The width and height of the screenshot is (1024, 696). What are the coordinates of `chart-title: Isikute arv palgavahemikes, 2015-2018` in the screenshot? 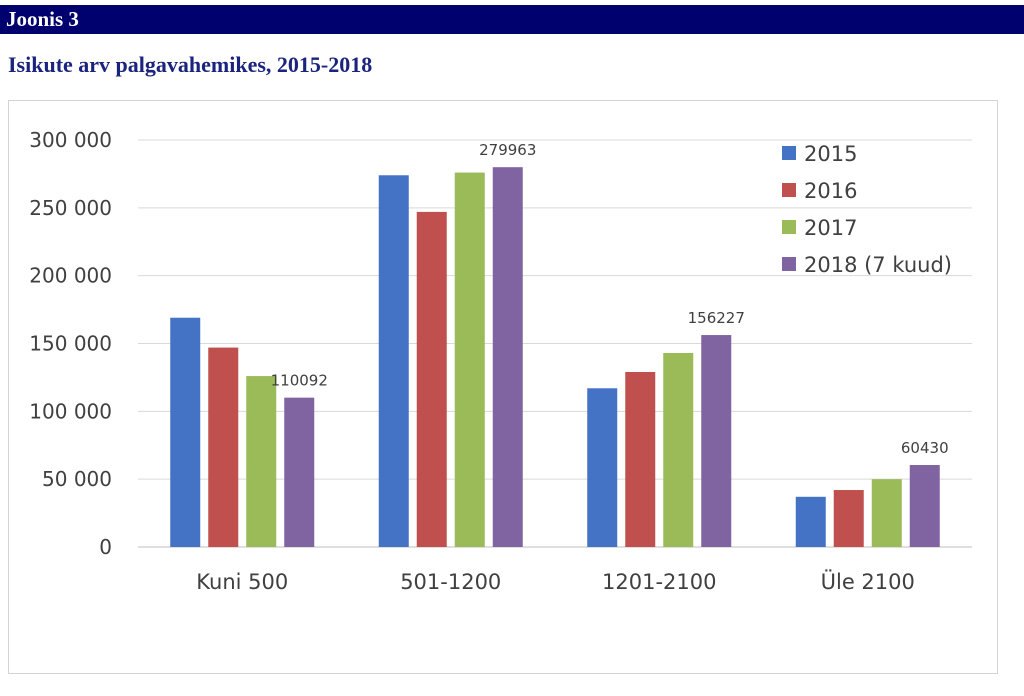 It's located at (190, 64).